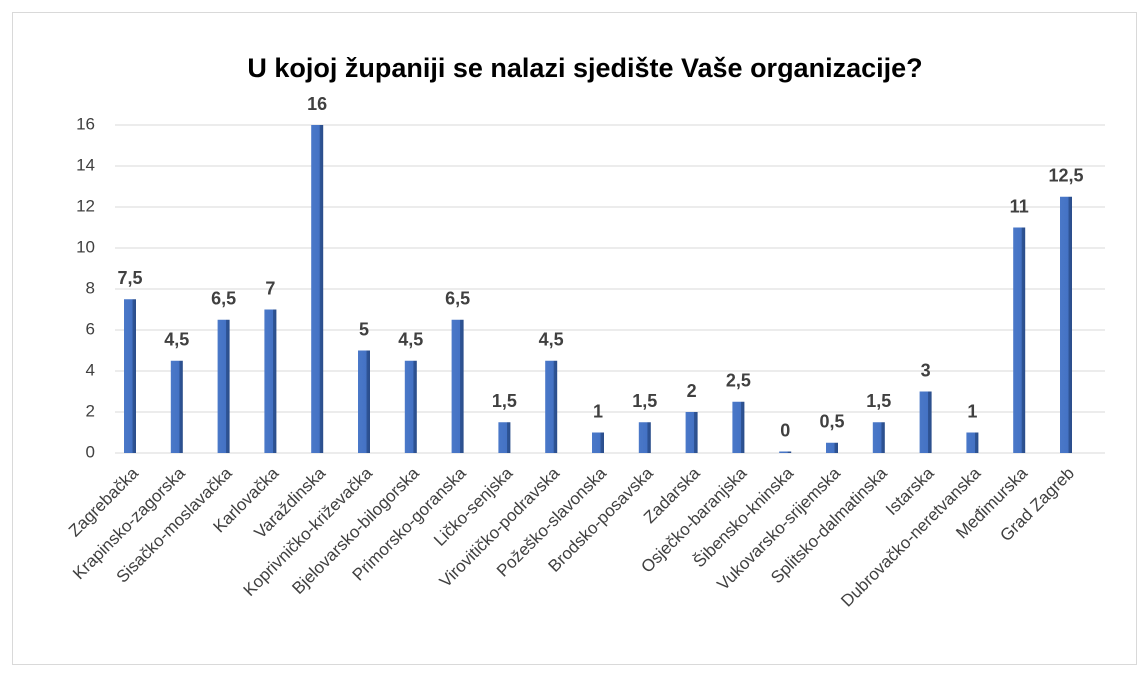 This screenshot has height=679, width=1147. Describe the element at coordinates (85, 164) in the screenshot. I see `y-tick-label: 14` at that location.